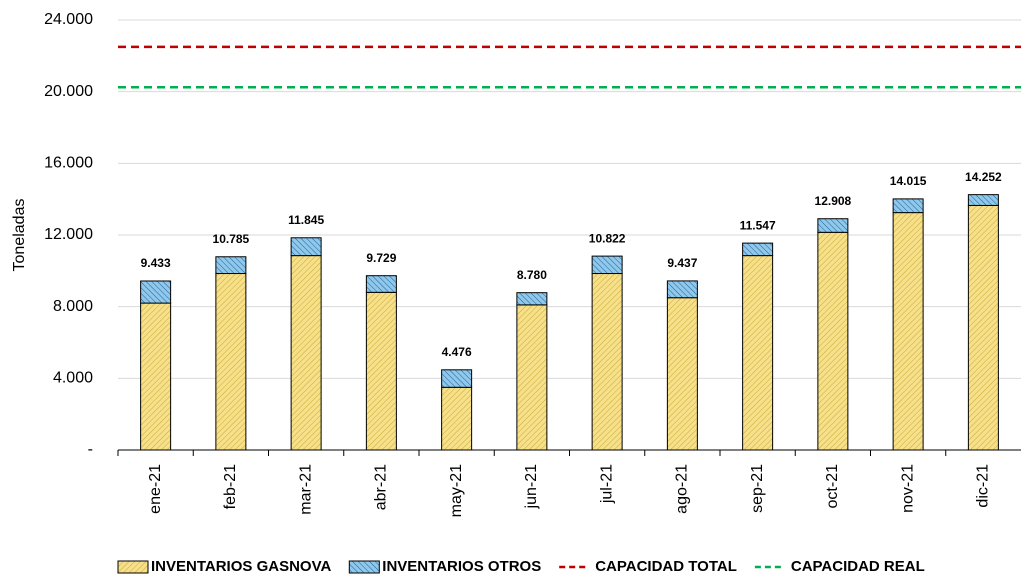 This screenshot has height=575, width=1021. Describe the element at coordinates (73, 378) in the screenshot. I see `y-tick-label: 4.000` at that location.